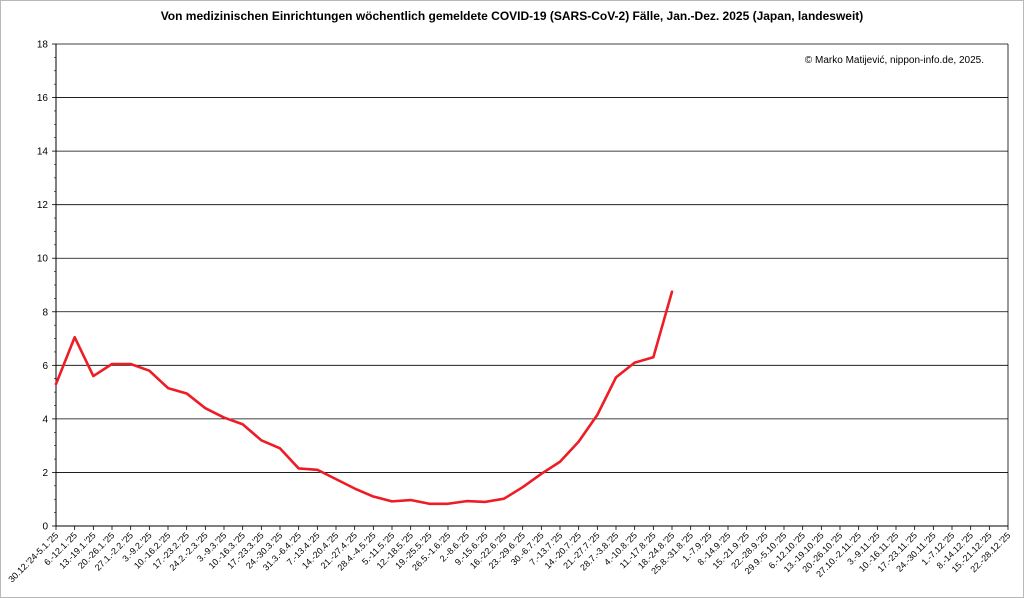 This screenshot has height=598, width=1024. What do you see at coordinates (45, 312) in the screenshot?
I see `y-tick-label: 8` at bounding box center [45, 312].